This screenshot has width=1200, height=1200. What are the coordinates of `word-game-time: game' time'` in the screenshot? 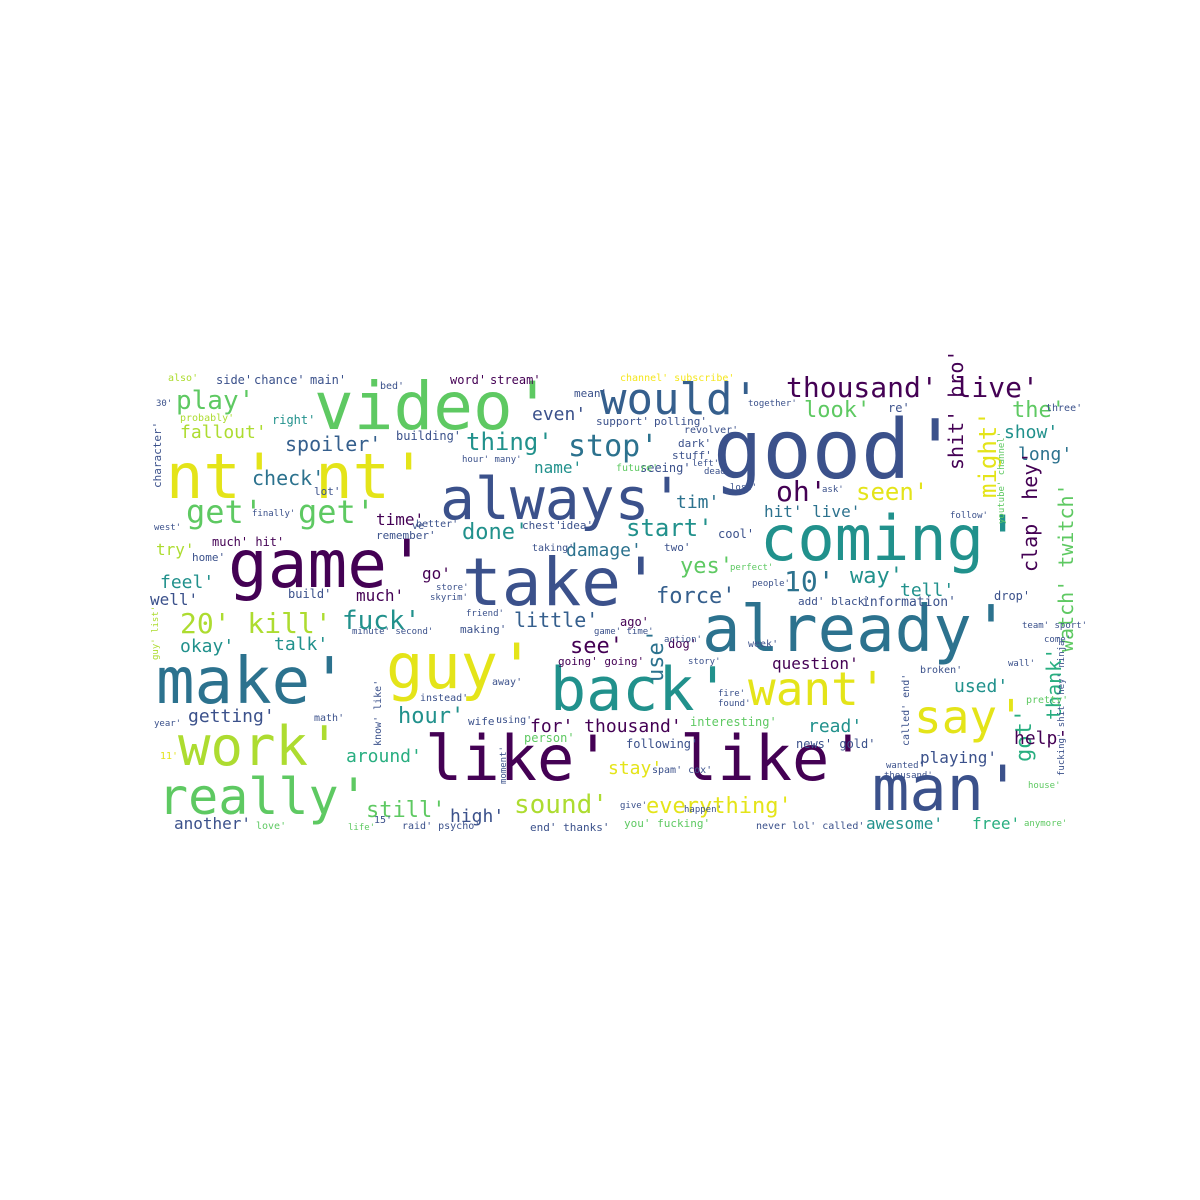 It's located at (624, 632).